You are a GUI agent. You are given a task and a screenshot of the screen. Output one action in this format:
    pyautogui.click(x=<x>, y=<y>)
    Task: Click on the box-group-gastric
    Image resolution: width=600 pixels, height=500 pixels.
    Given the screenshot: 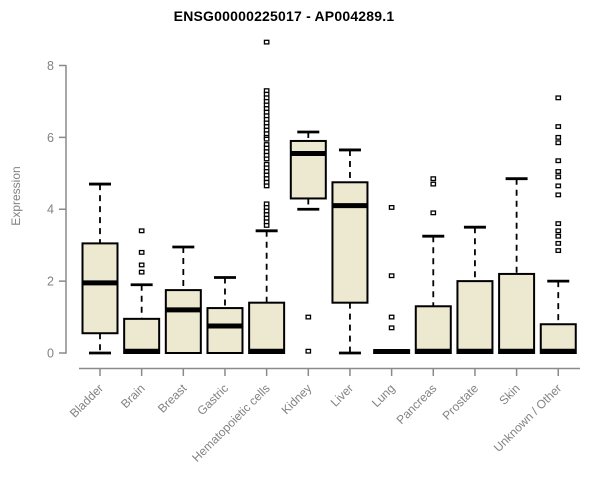 What is the action you would take?
    pyautogui.click(x=225, y=315)
    